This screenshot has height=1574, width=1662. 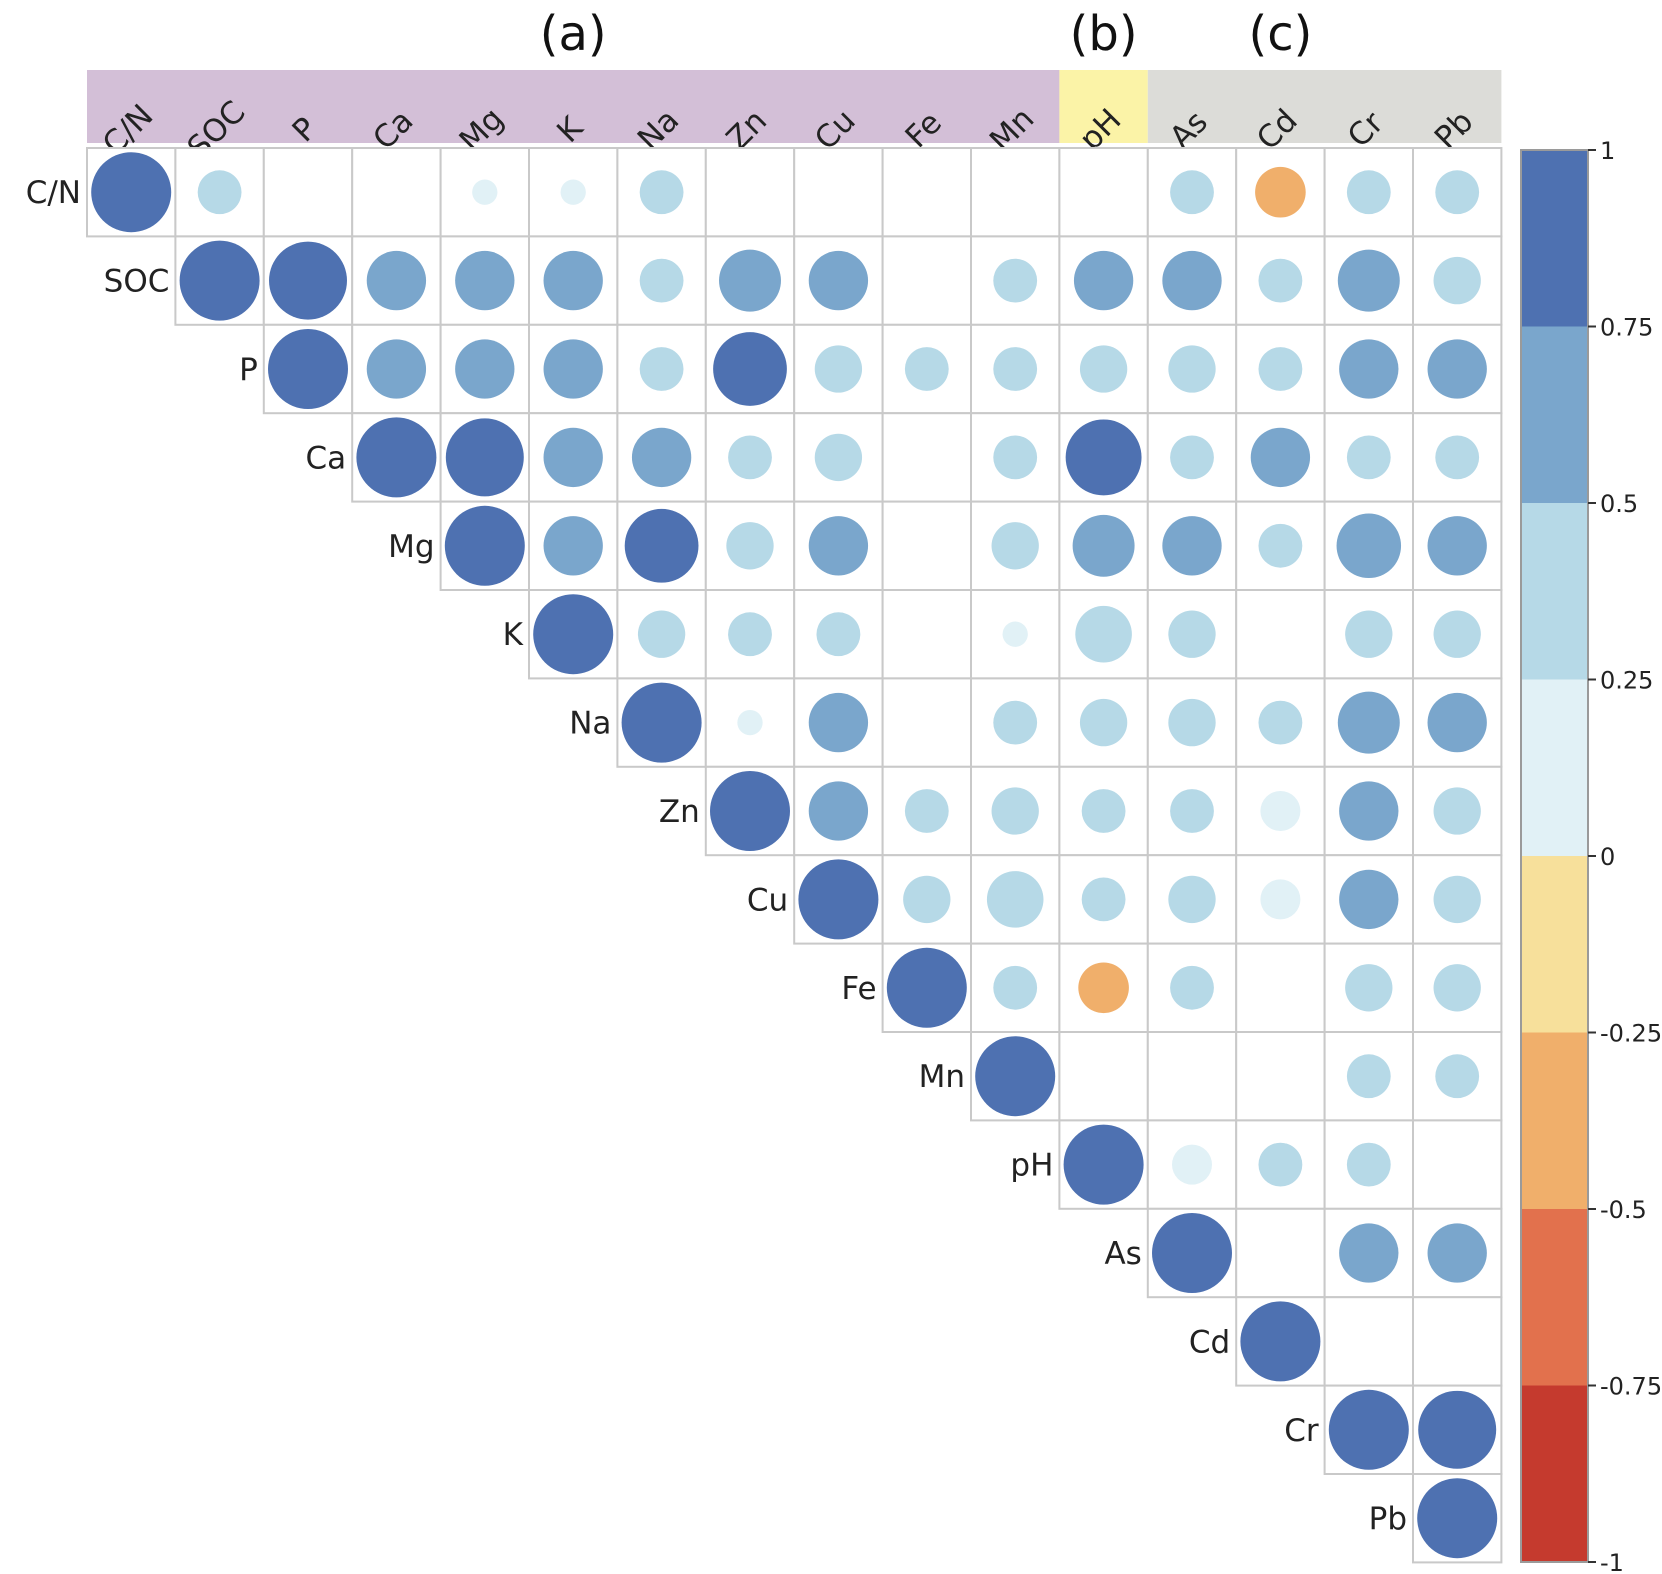 I want to click on corr-circle-c-n-na, so click(x=661, y=192).